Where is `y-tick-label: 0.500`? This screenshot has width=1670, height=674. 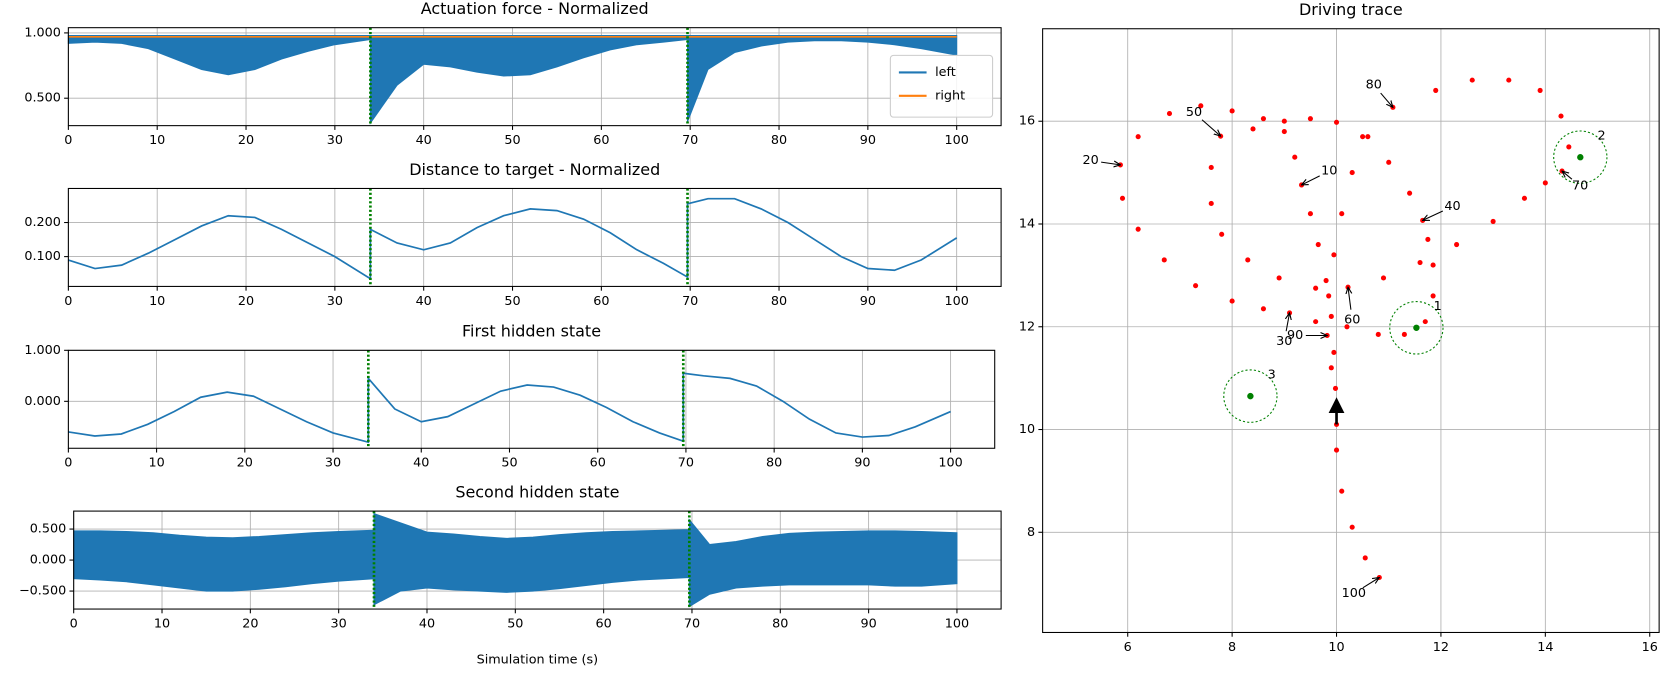
y-tick-label: 0.500 is located at coordinates (42, 98).